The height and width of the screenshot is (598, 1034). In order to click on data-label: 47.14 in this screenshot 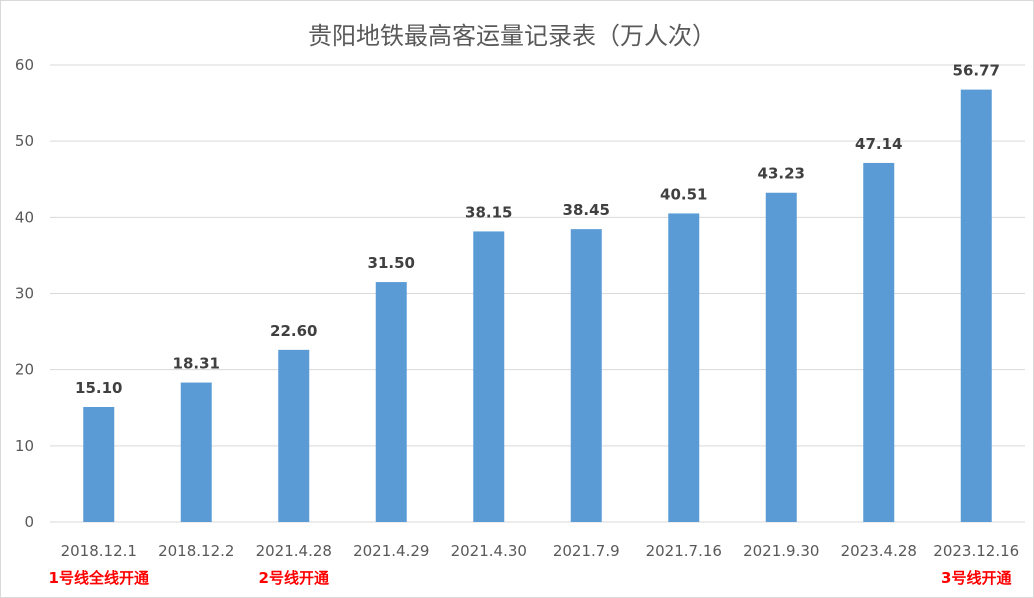, I will do `click(878, 144)`.